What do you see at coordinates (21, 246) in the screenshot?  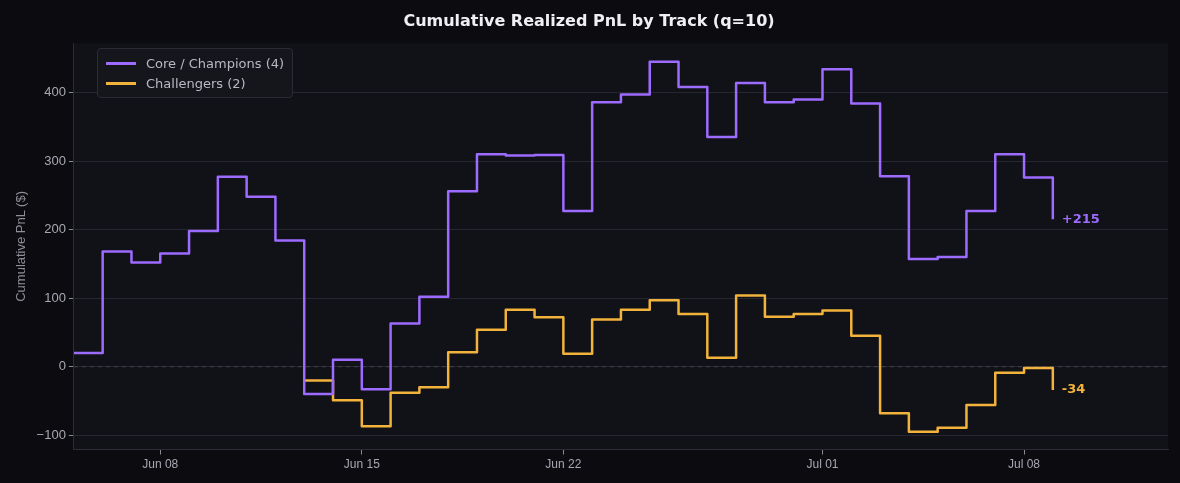 I see `y-axis-title: Cumulative PnL ($)` at bounding box center [21, 246].